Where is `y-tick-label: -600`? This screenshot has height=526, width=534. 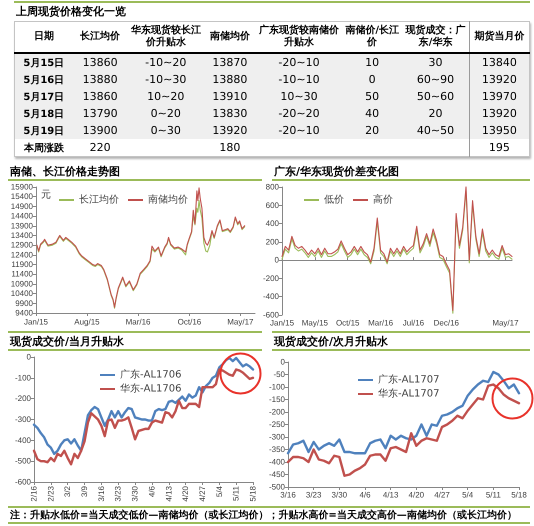
y-tick-label: -600 is located at coordinates (23, 482).